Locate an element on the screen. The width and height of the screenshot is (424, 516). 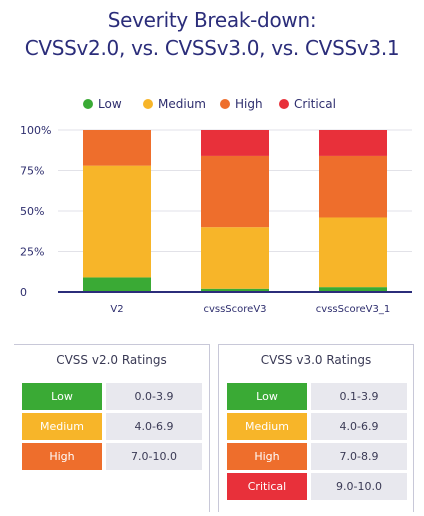
rating-row-low: Low 0.0-3.9 is located at coordinates (112, 396).